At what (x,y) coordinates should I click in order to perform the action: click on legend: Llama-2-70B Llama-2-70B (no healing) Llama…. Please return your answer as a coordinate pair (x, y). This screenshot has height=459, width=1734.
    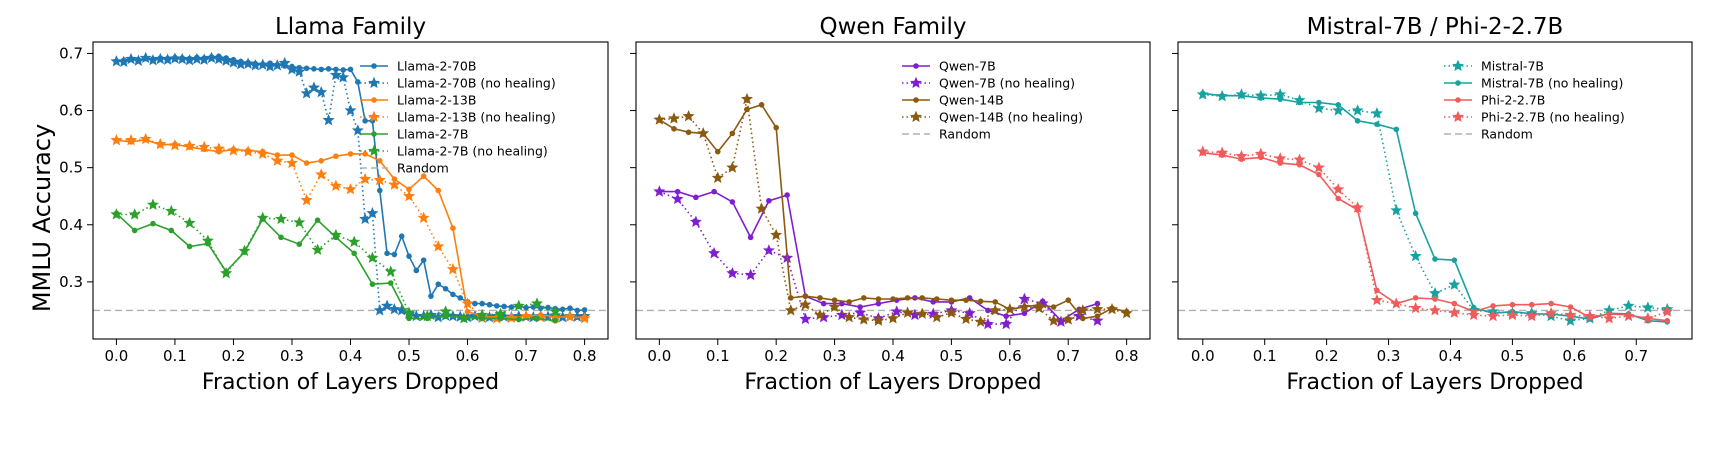
    Looking at the image, I should click on (458, 117).